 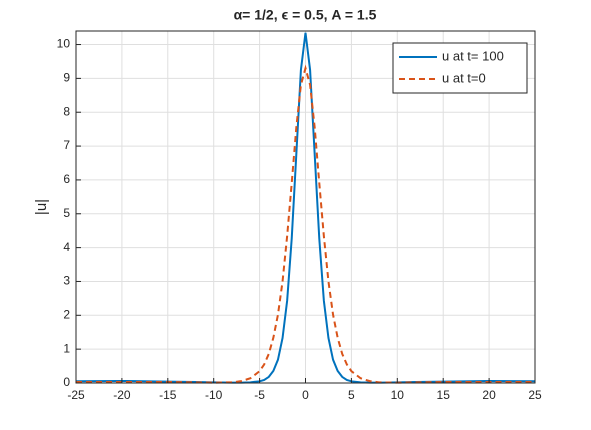 What do you see at coordinates (66, 314) in the screenshot?
I see `y-tick-label: 2` at bounding box center [66, 314].